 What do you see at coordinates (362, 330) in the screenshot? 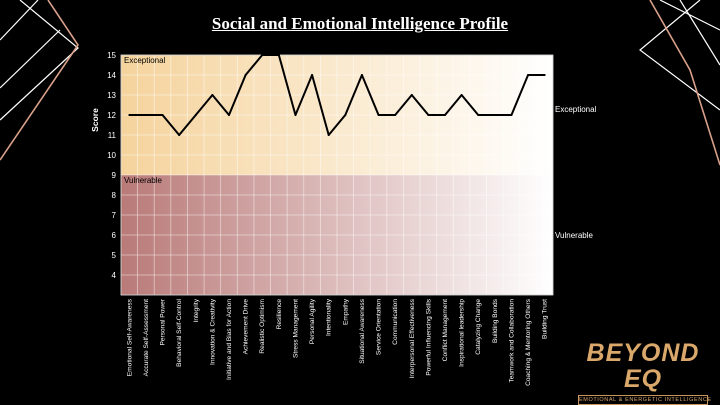
I see `x-tick-label: Situational Awareness` at bounding box center [362, 330].